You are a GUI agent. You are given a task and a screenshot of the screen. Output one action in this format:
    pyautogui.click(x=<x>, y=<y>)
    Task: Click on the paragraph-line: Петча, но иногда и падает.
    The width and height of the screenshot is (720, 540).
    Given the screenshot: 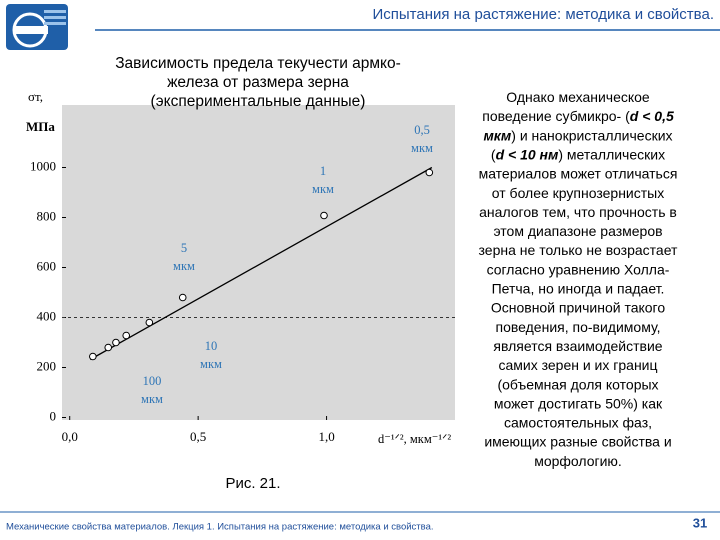 What is the action you would take?
    pyautogui.click(x=578, y=288)
    